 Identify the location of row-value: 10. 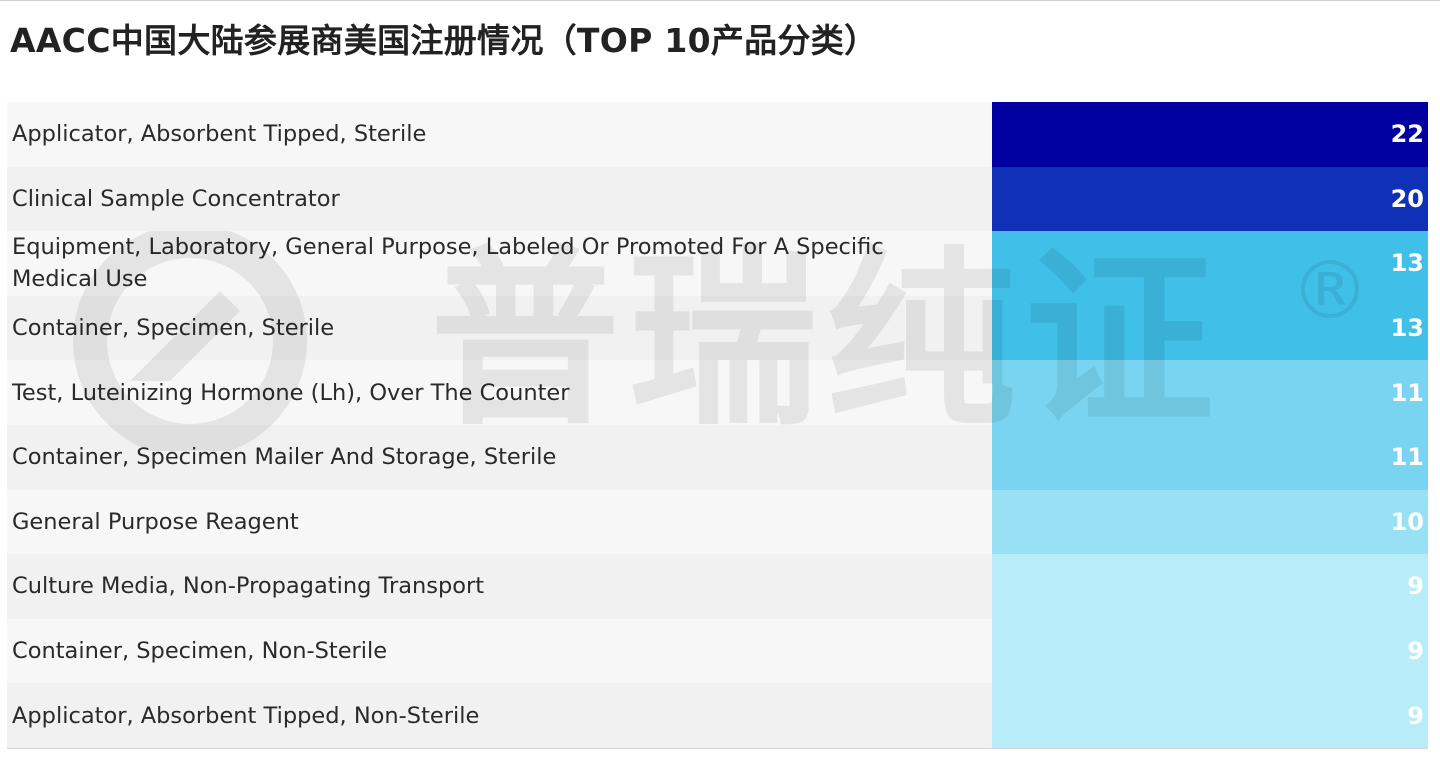
(1210, 522).